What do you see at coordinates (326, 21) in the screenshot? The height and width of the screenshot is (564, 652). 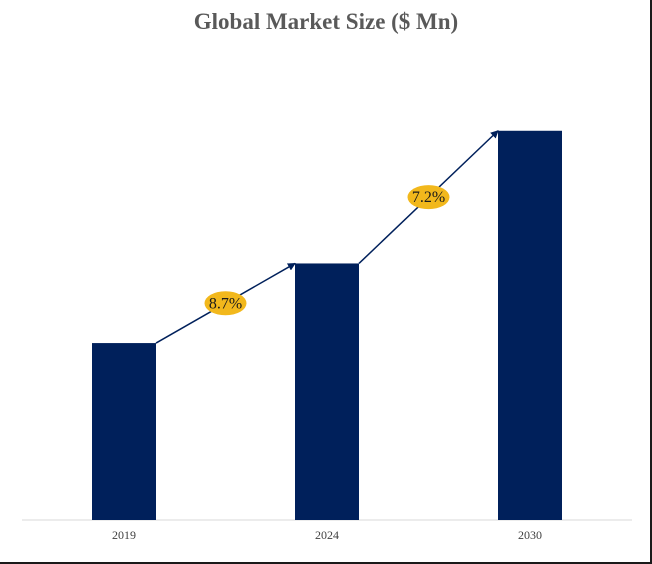 I see `chart-title: Global Market Size ($ Mn)` at bounding box center [326, 21].